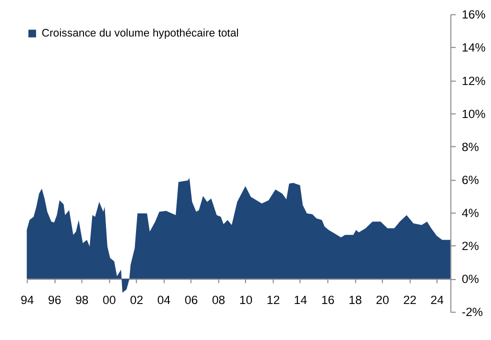  What do you see at coordinates (246, 300) in the screenshot?
I see `x-tick-label: 10` at bounding box center [246, 300].